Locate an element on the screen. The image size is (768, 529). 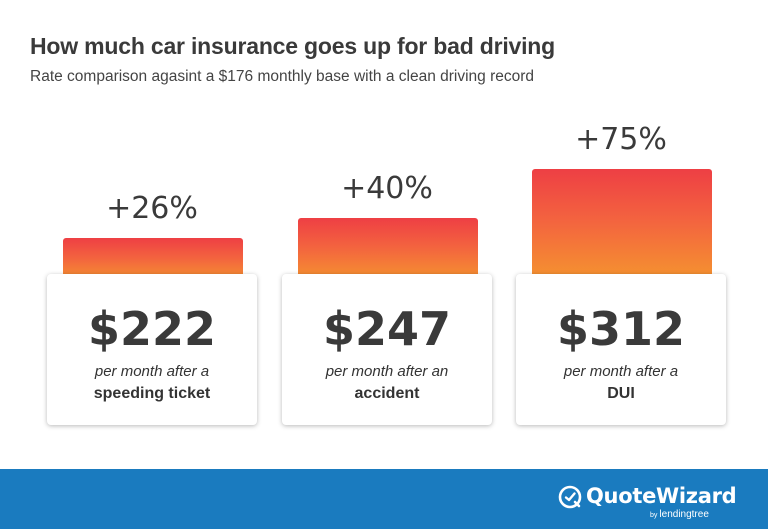
monthly-amount: $247 is located at coordinates (387, 329).